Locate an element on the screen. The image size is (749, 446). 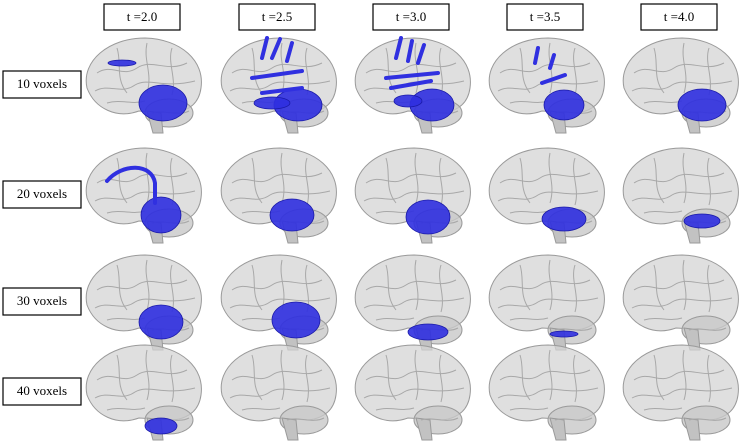
column-header: t =3.0 is located at coordinates (411, 16).